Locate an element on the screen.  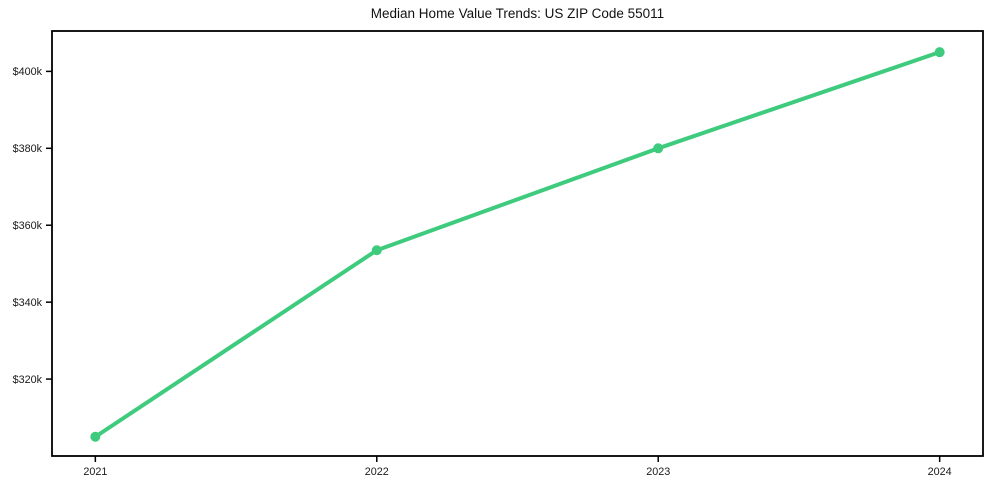
y-tick-label: $360k is located at coordinates (28, 226).